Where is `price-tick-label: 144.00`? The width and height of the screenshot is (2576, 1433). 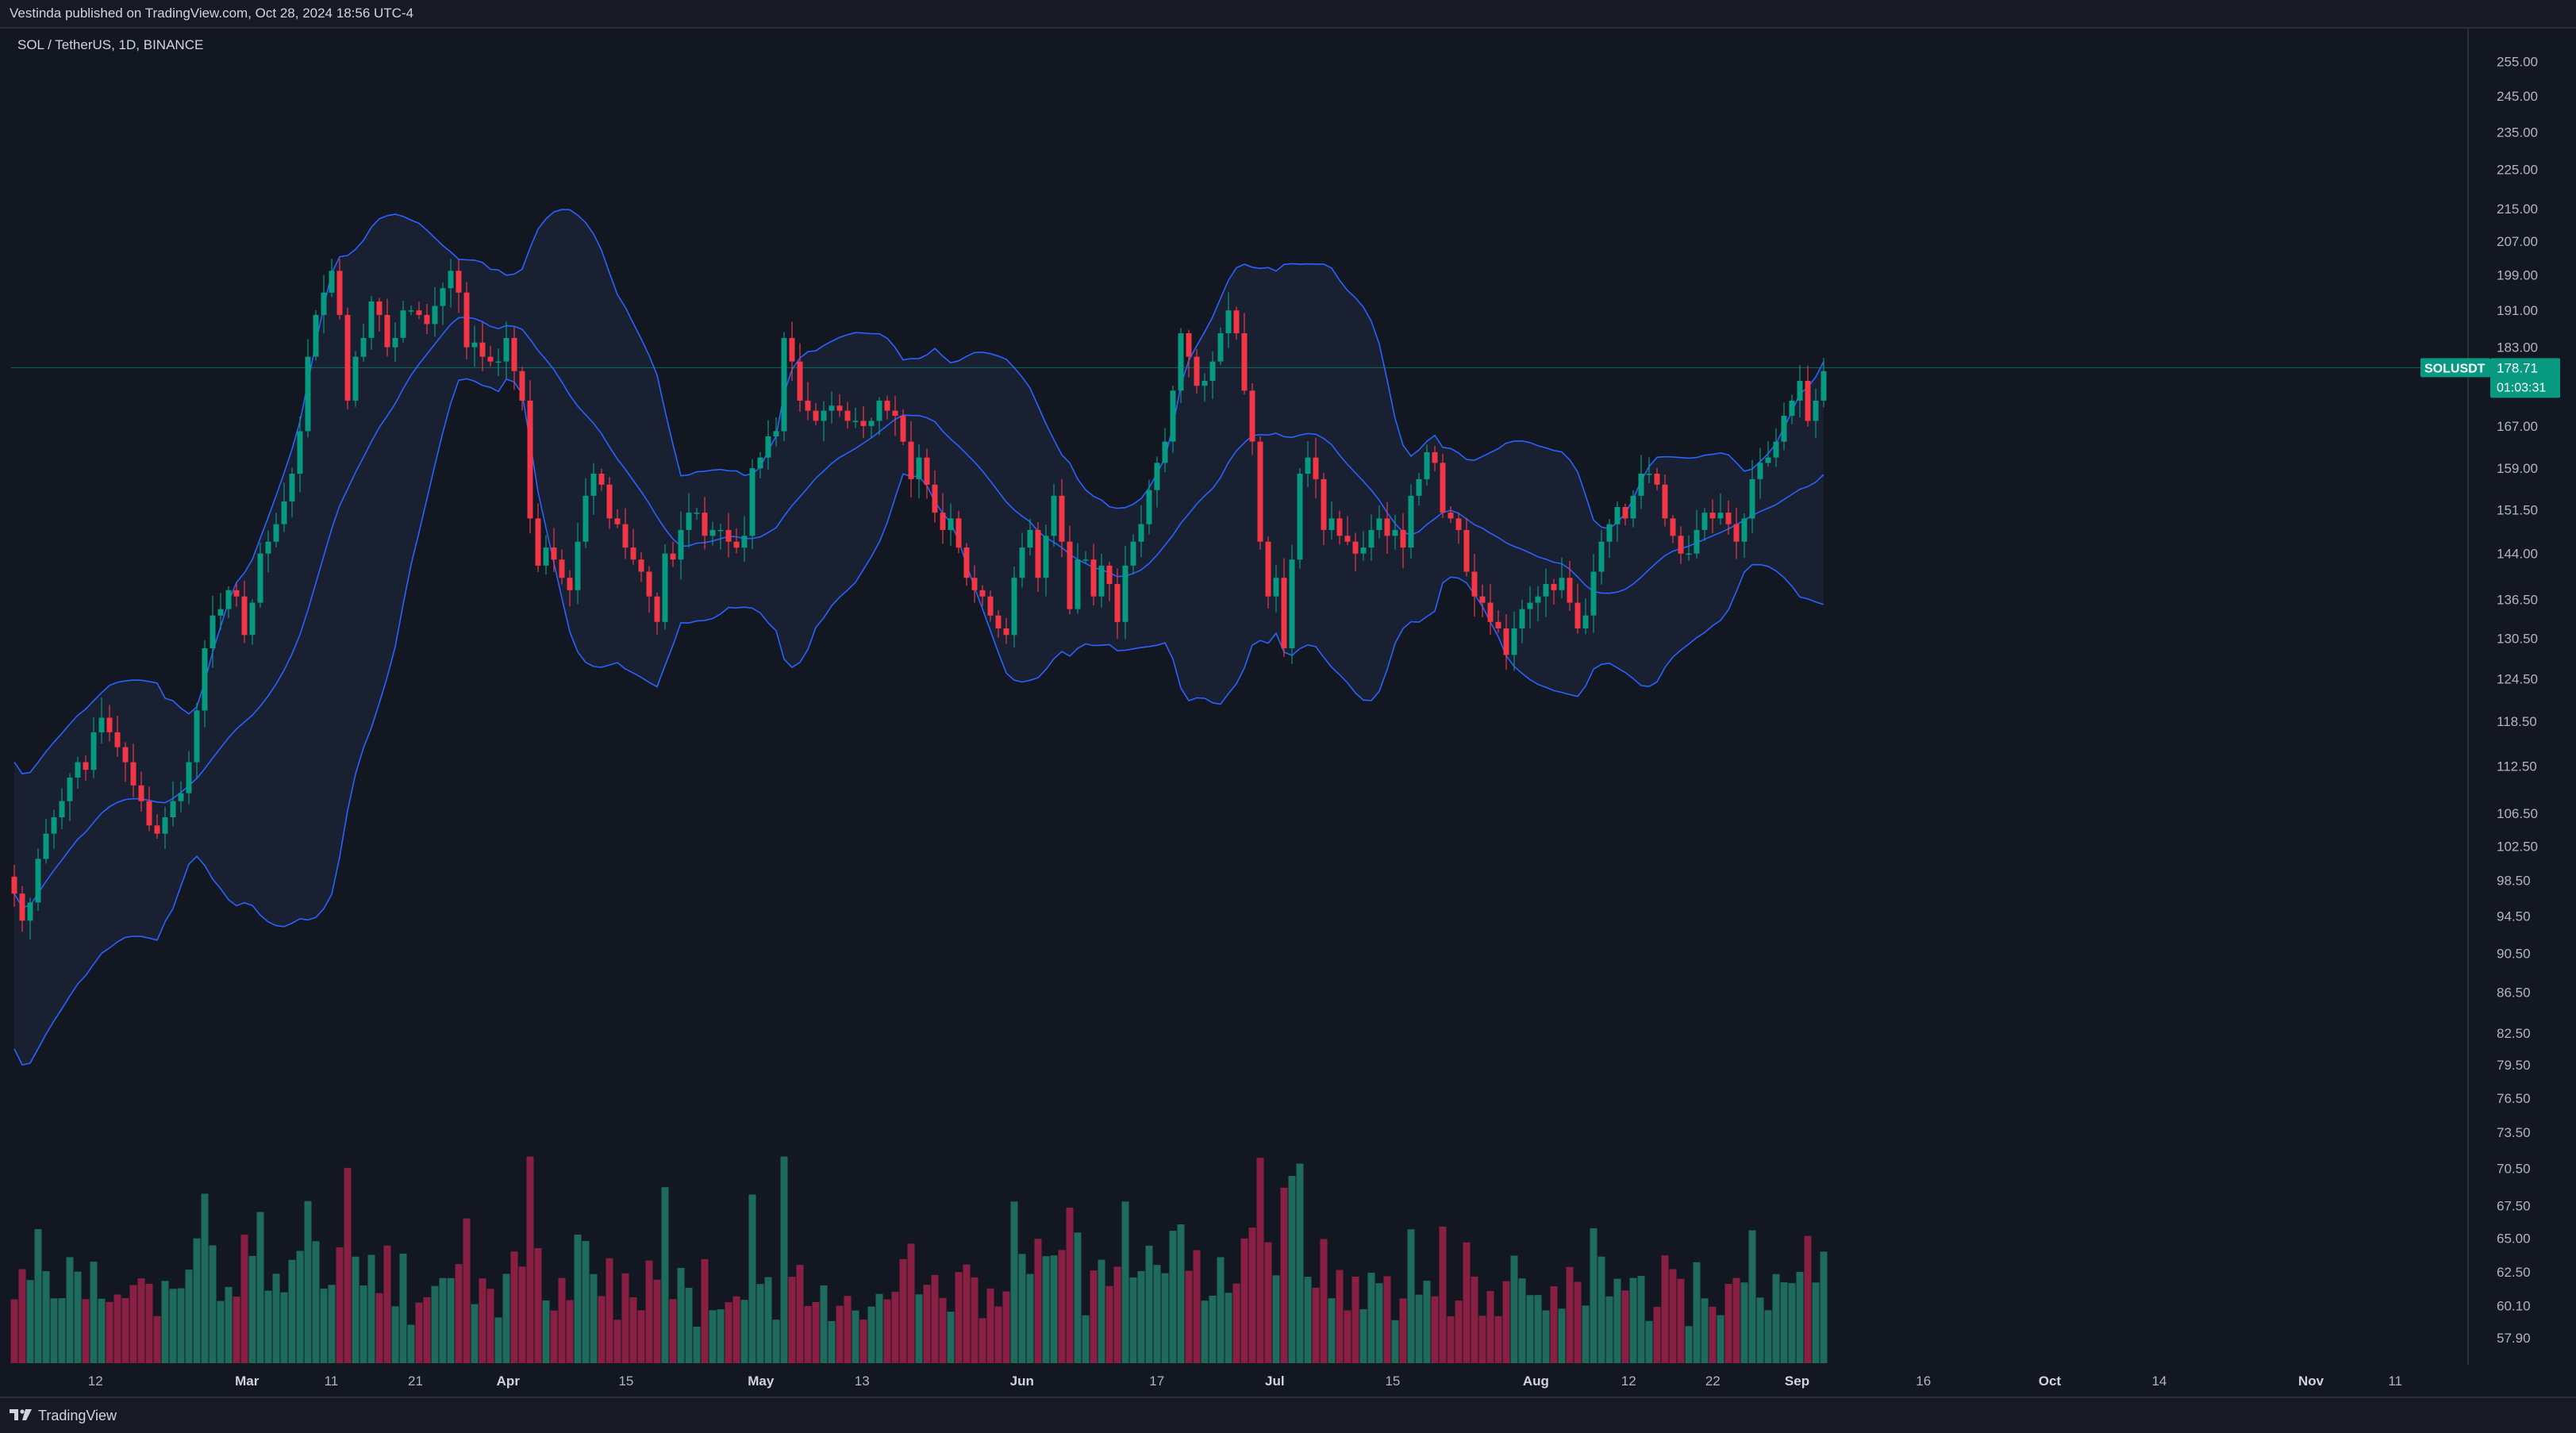 price-tick-label: 144.00 is located at coordinates (2517, 555).